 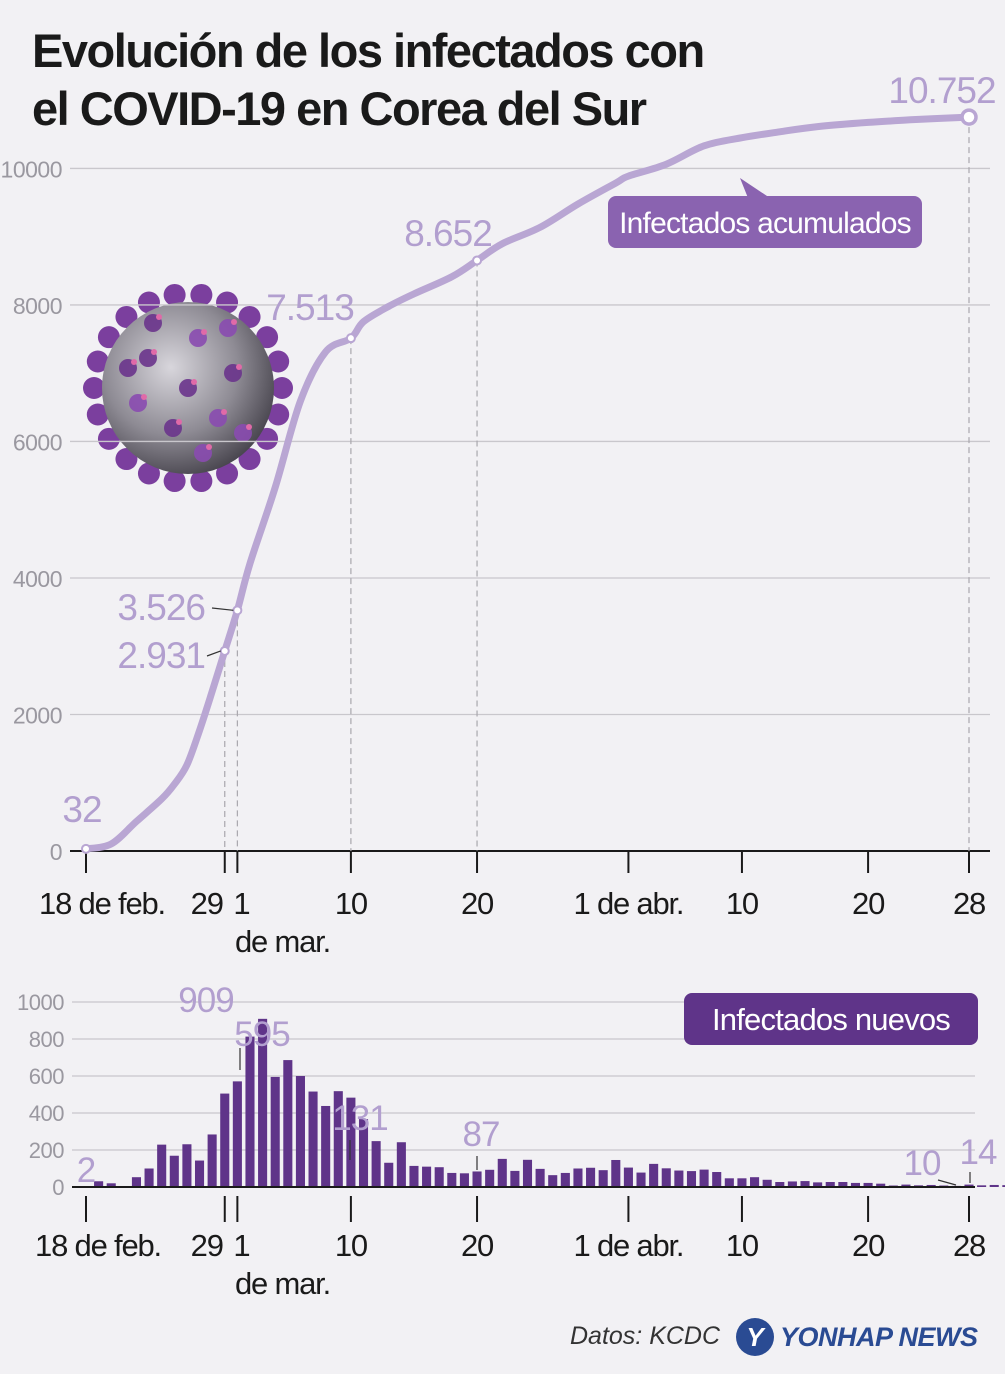 What do you see at coordinates (755, 1337) in the screenshot?
I see `yonhap-logo-icon: Y` at bounding box center [755, 1337].